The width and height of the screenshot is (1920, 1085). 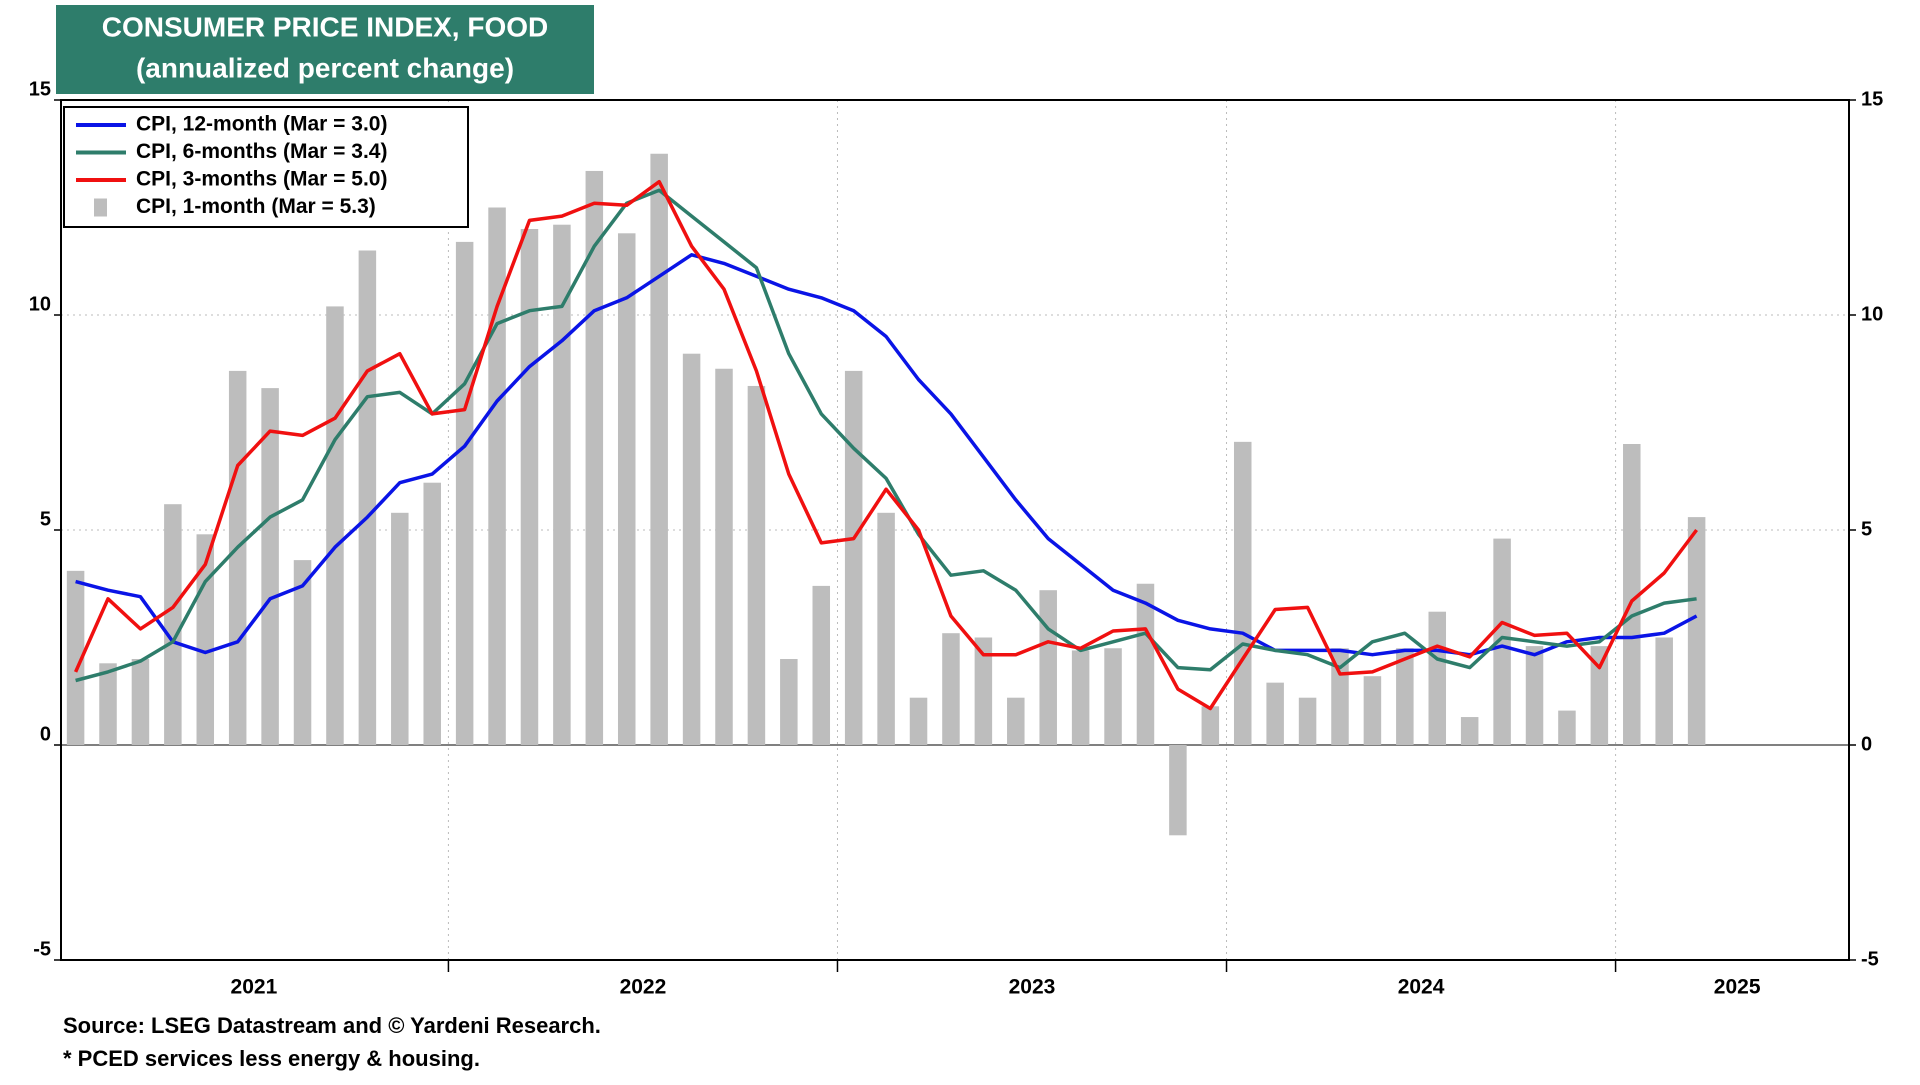 I want to click on legend-box, so click(x=266, y=167).